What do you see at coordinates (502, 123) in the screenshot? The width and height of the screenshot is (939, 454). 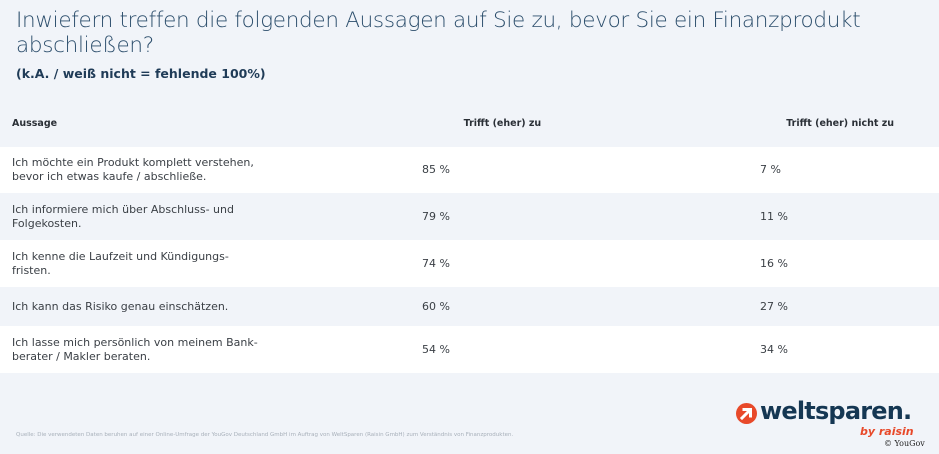 I see `column-header-applies: Trifft (eher) zu` at bounding box center [502, 123].